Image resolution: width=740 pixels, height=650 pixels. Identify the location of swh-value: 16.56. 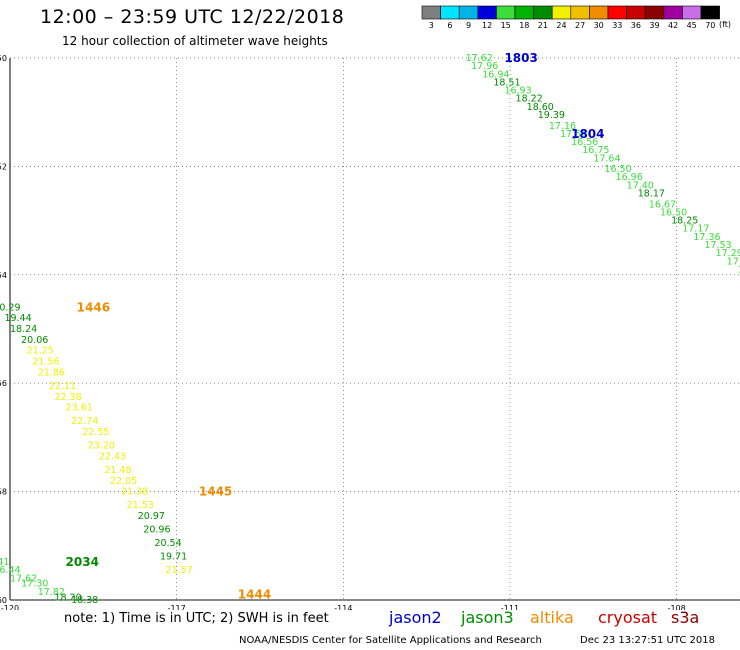
(584, 142).